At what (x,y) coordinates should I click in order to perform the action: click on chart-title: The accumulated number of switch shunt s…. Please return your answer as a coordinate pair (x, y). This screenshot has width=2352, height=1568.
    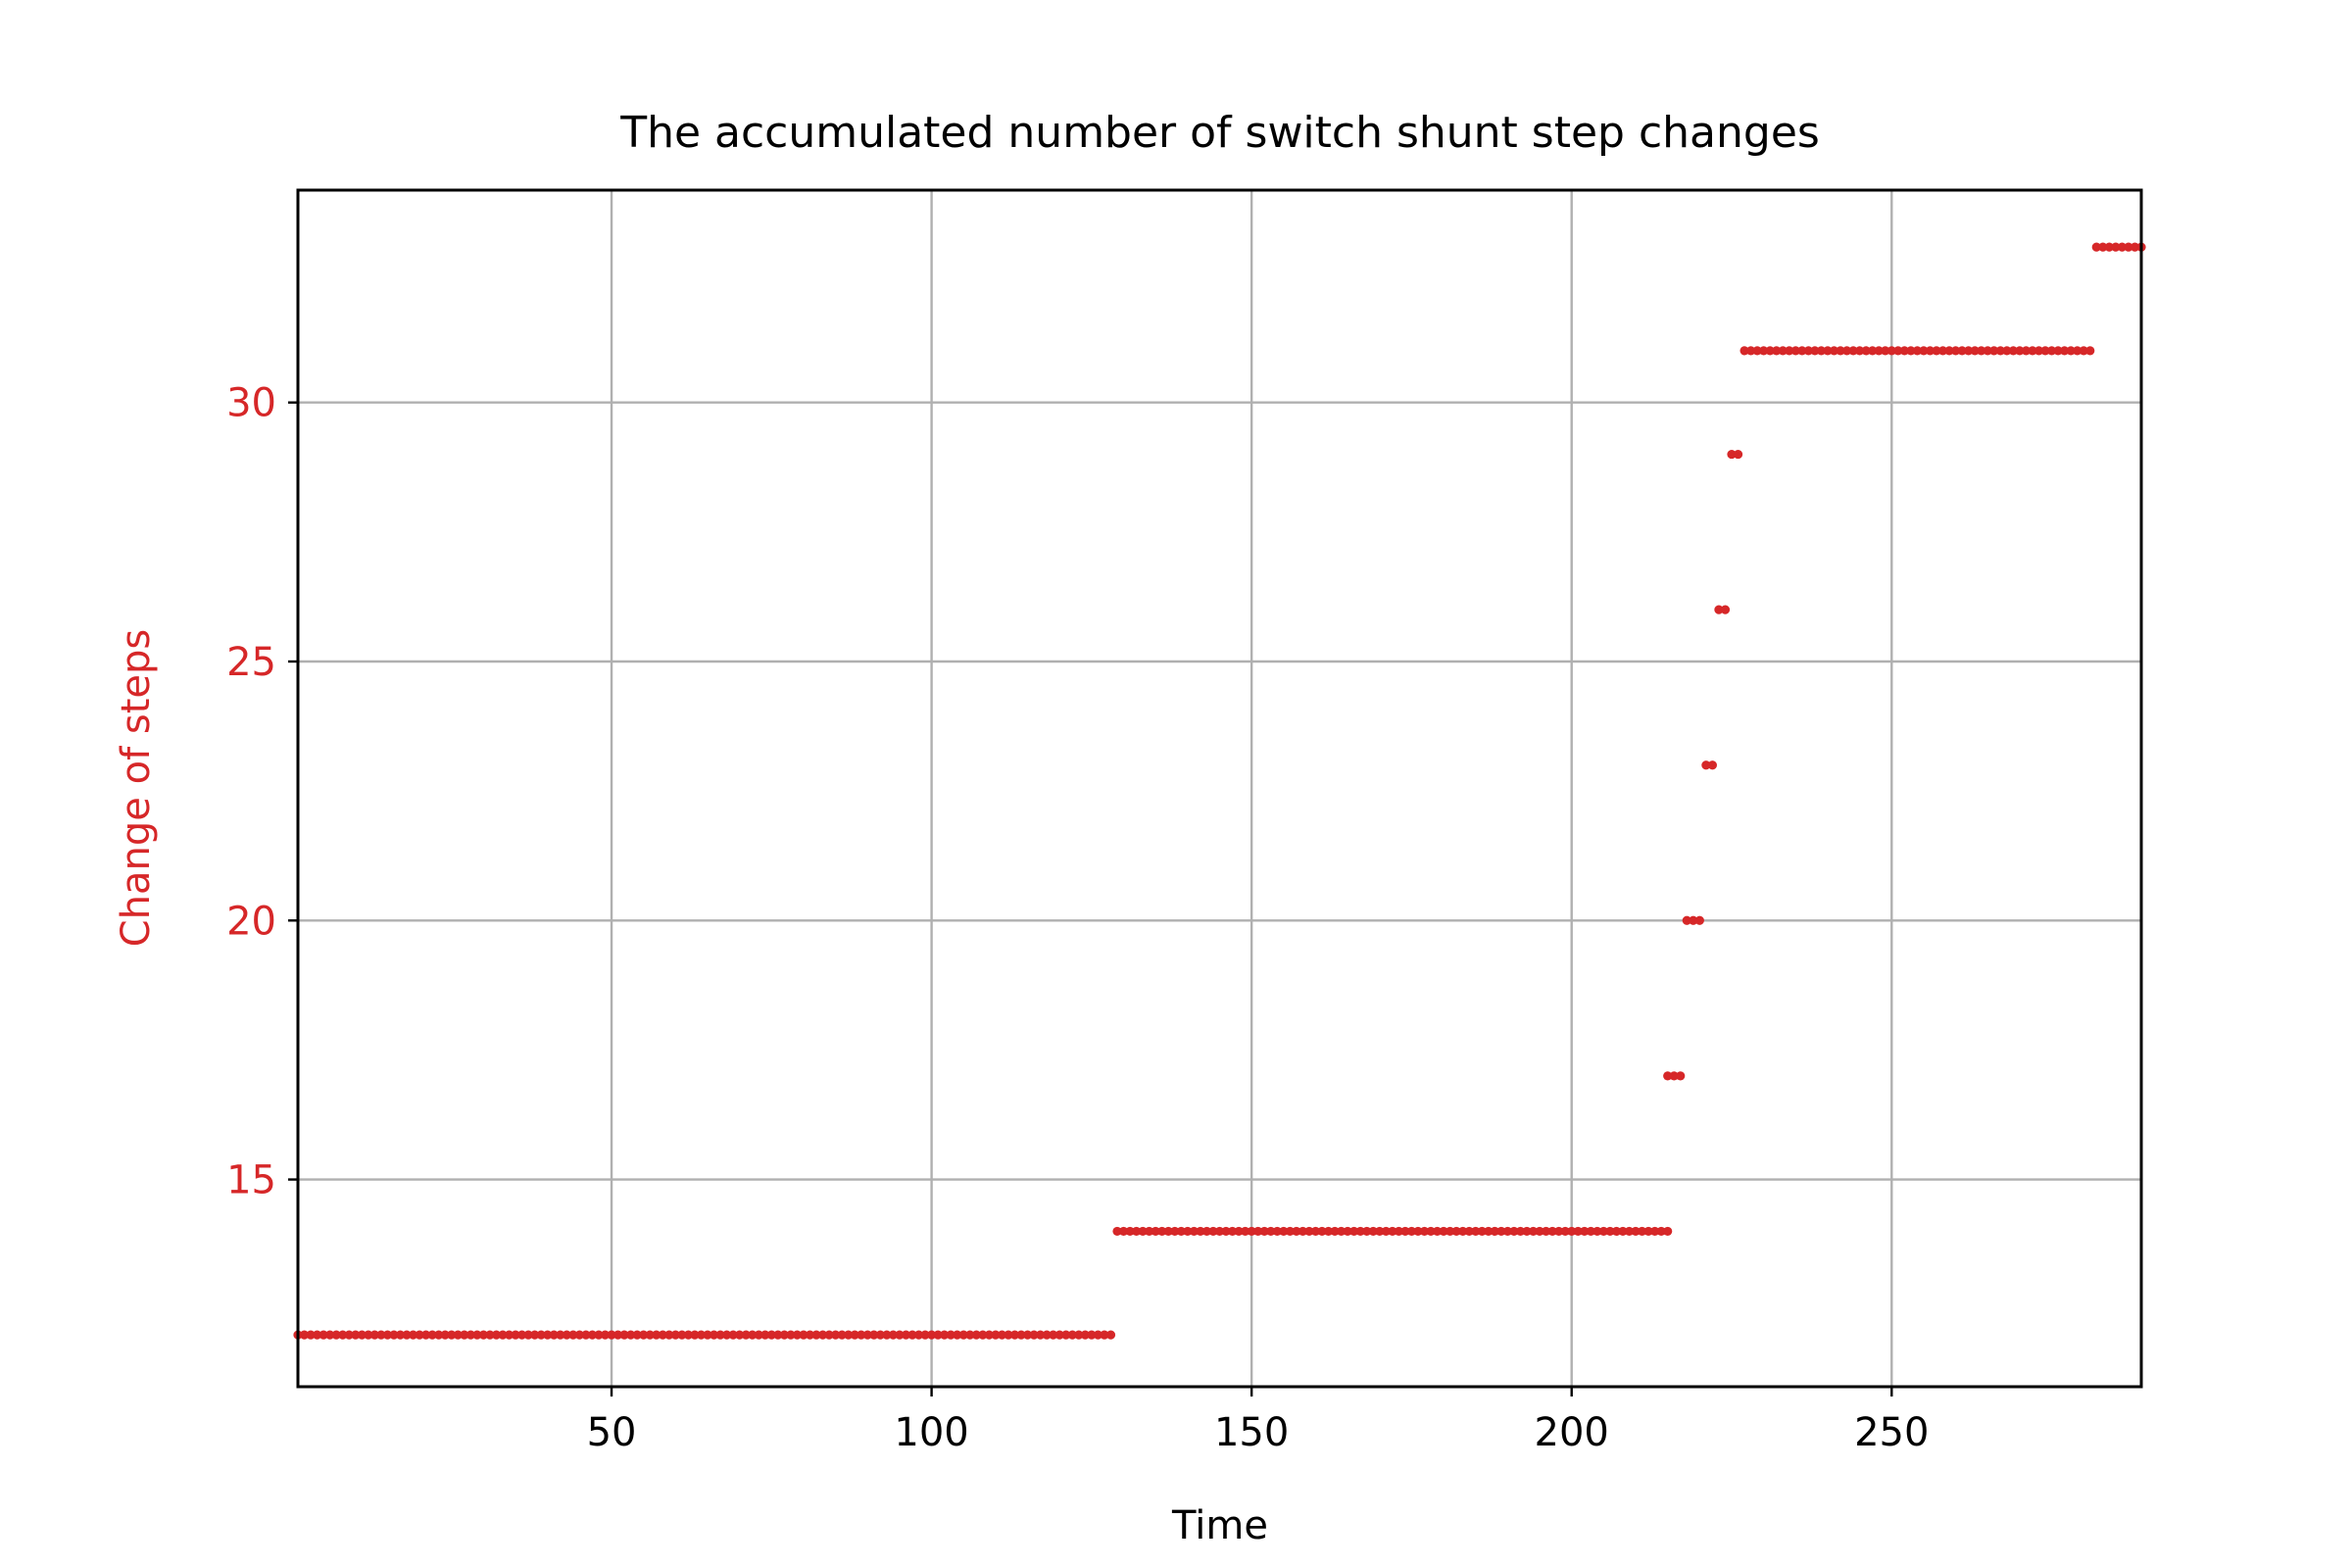
    Looking at the image, I should click on (1220, 133).